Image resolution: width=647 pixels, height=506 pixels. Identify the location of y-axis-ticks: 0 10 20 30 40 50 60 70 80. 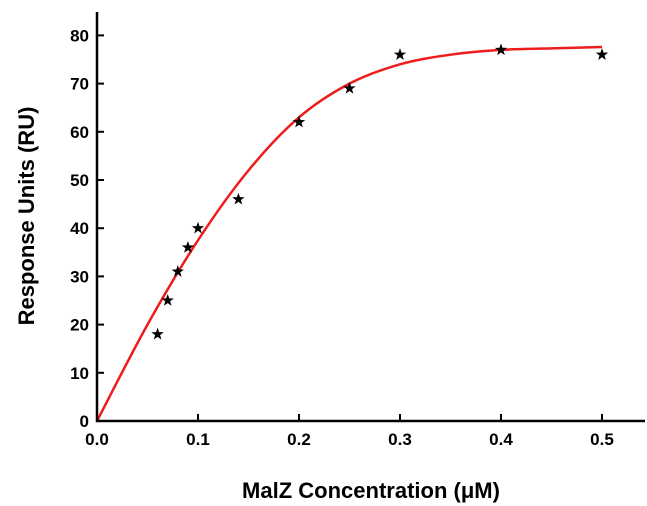
(87, 228).